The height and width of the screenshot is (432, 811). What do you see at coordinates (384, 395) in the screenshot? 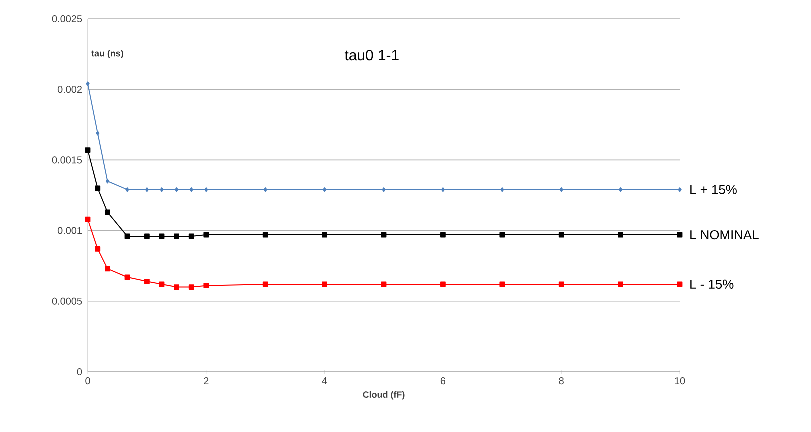
I see `x-axis-title: Cloud (fF)` at bounding box center [384, 395].